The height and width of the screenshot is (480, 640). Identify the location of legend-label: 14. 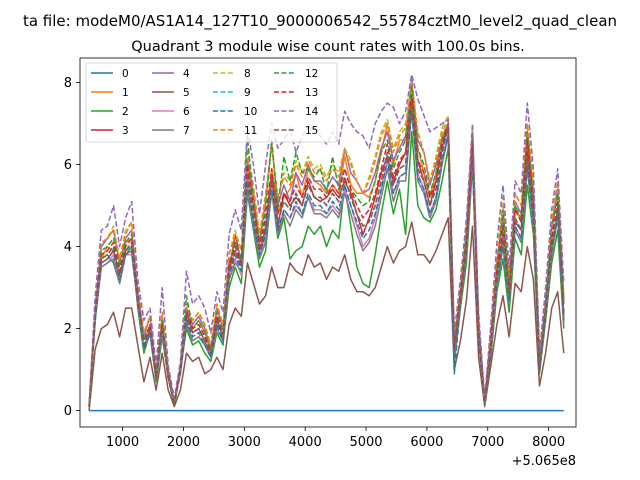
(312, 112).